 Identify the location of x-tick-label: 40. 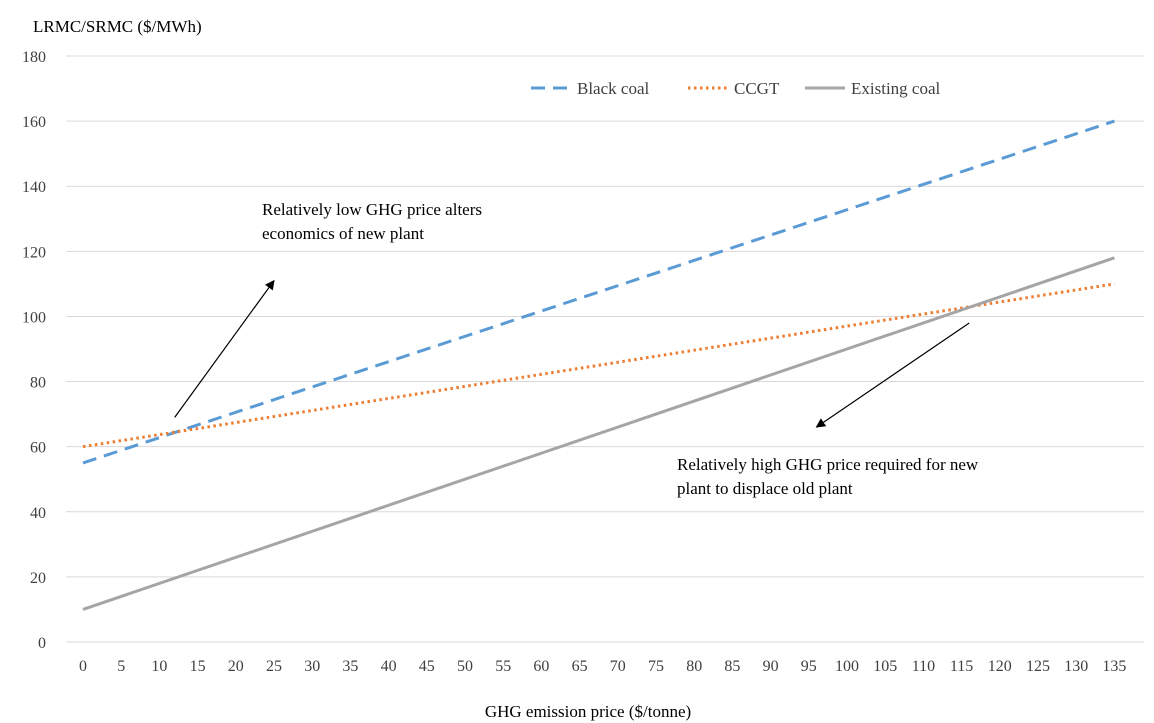
(389, 666).